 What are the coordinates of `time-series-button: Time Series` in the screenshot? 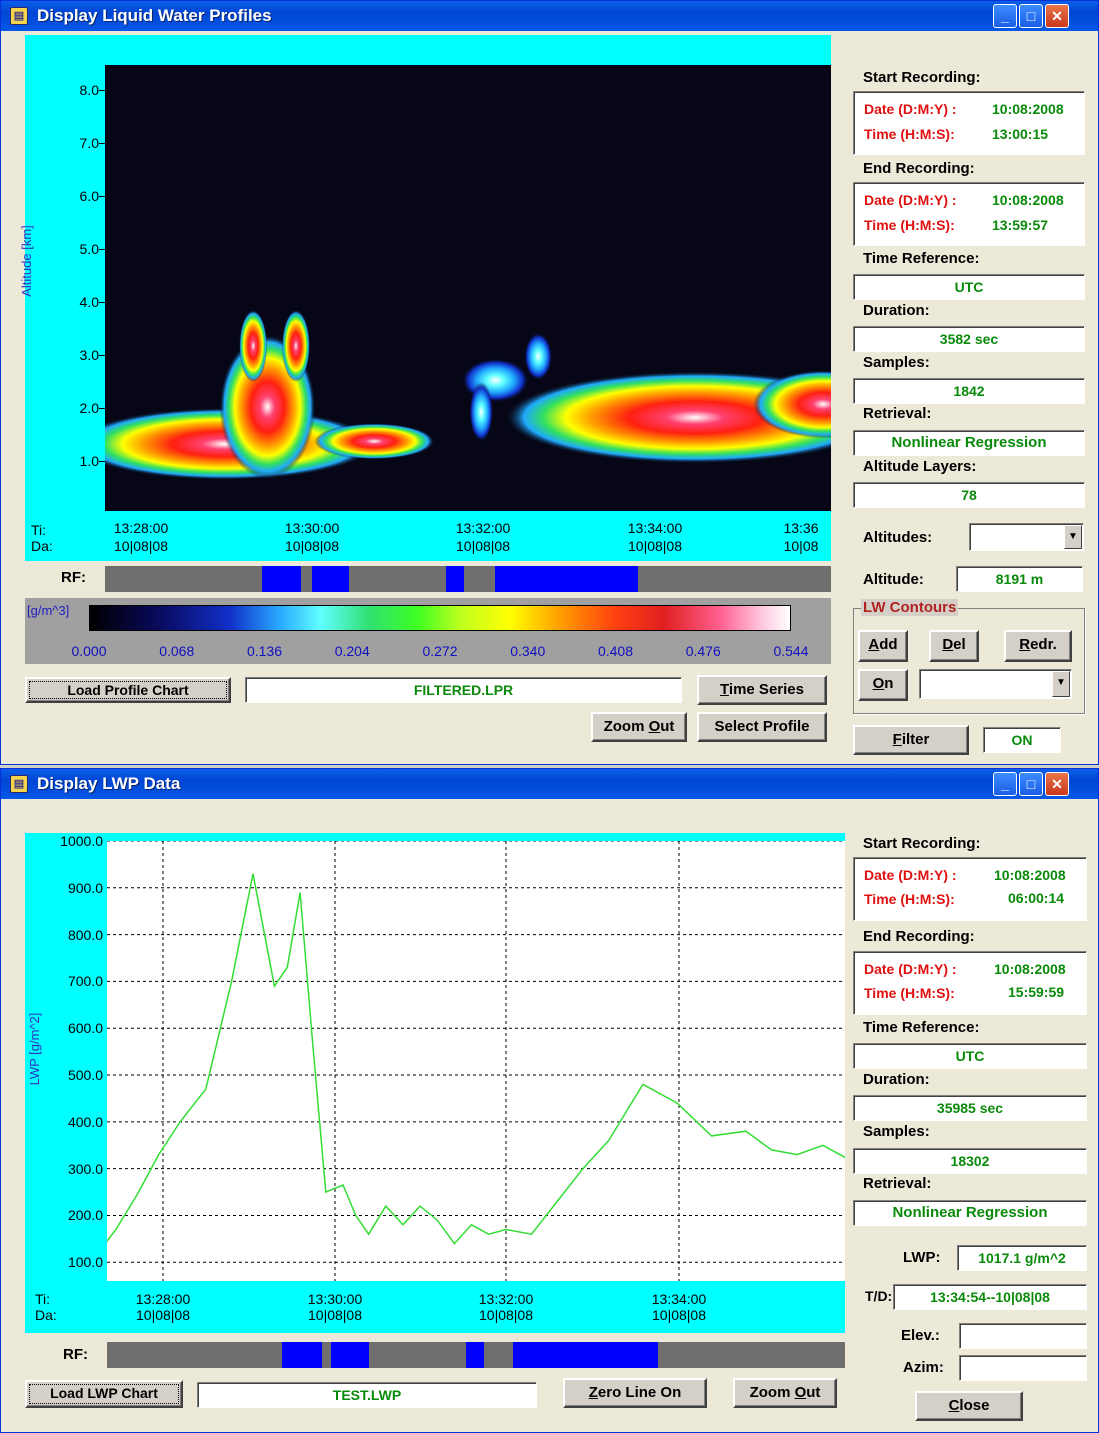 It's located at (762, 690).